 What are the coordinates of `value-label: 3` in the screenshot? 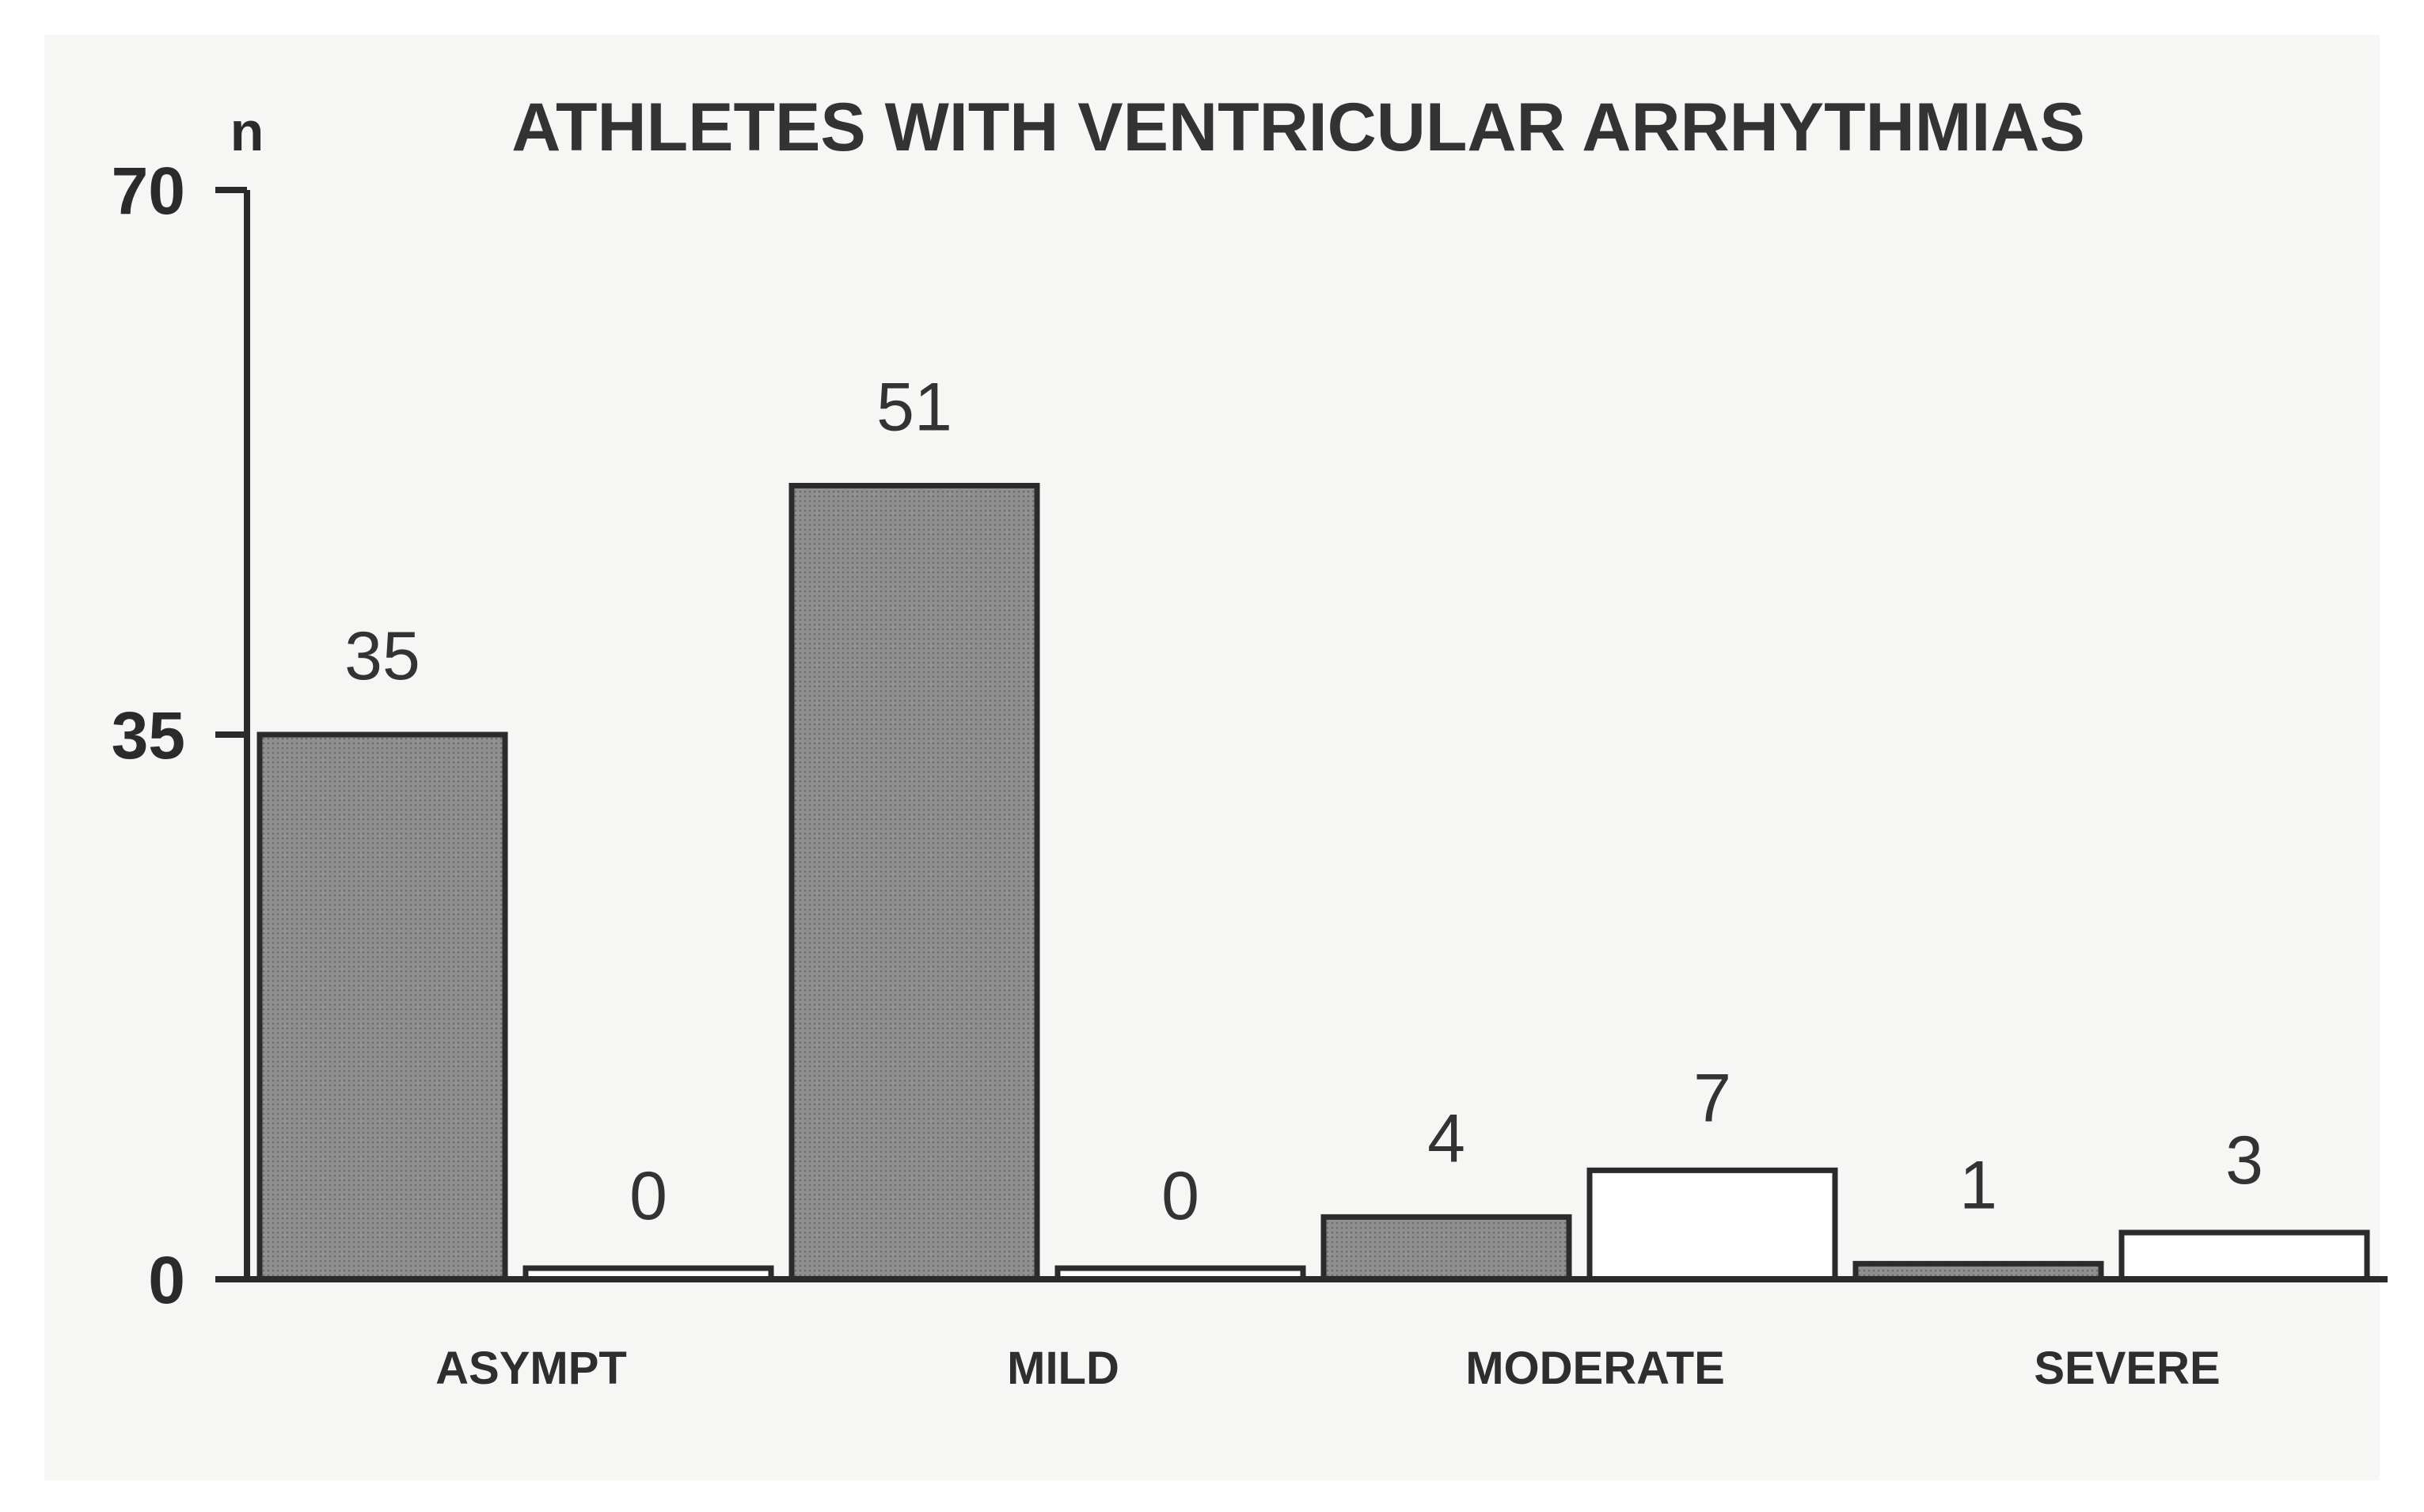 It's located at (2244, 1161).